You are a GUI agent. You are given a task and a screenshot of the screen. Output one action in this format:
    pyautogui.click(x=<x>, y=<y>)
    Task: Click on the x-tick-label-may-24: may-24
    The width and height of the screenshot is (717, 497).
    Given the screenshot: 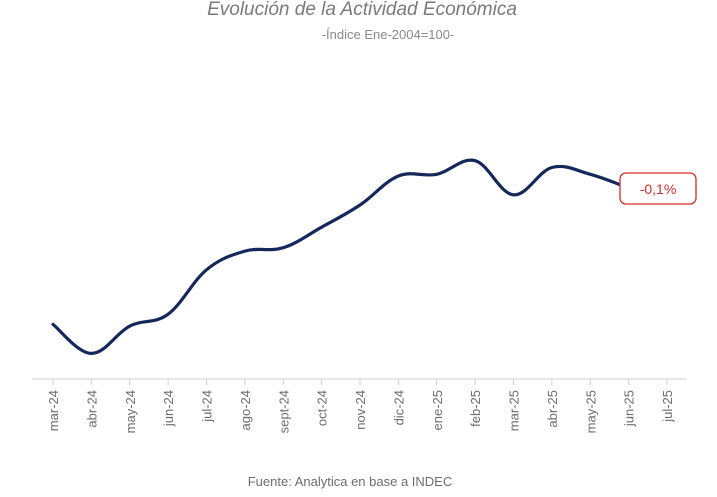 What is the action you would take?
    pyautogui.click(x=130, y=411)
    